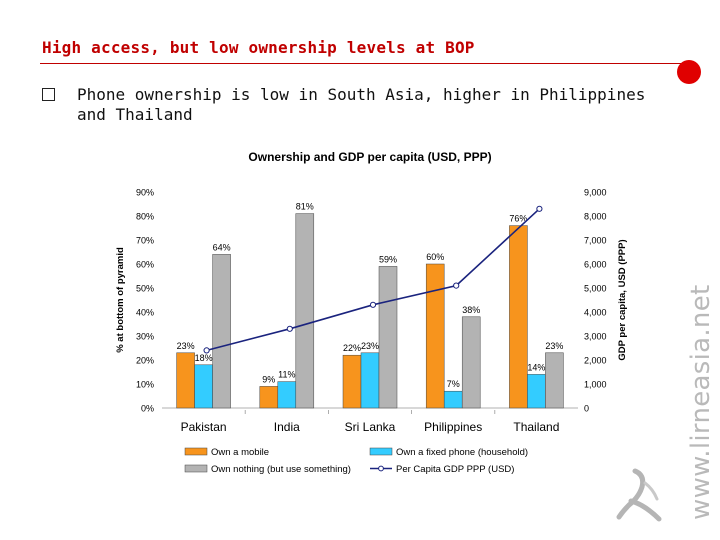 This screenshot has height=540, width=720. What do you see at coordinates (536, 367) in the screenshot?
I see `data-label: 14%` at bounding box center [536, 367].